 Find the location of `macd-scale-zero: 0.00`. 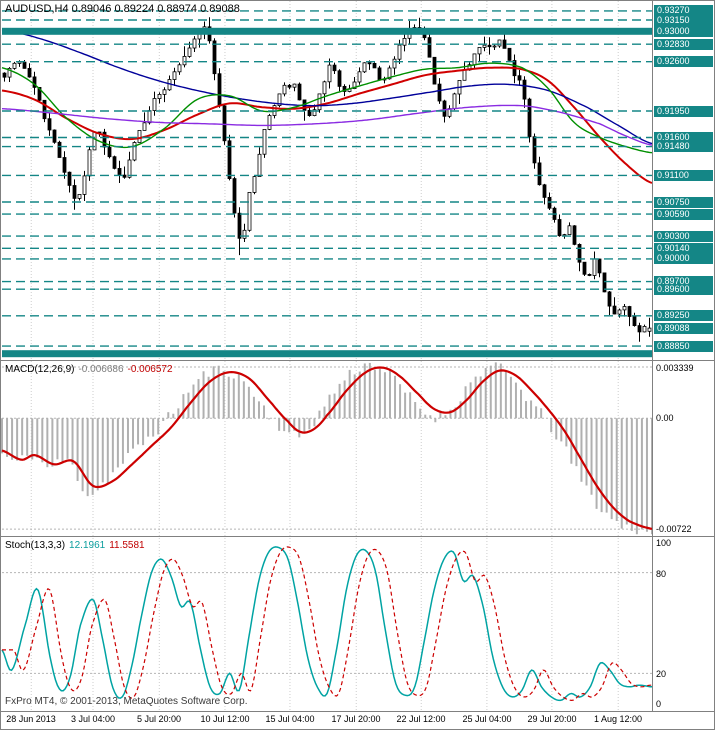

macd-scale-zero: 0.00 is located at coordinates (665, 418).